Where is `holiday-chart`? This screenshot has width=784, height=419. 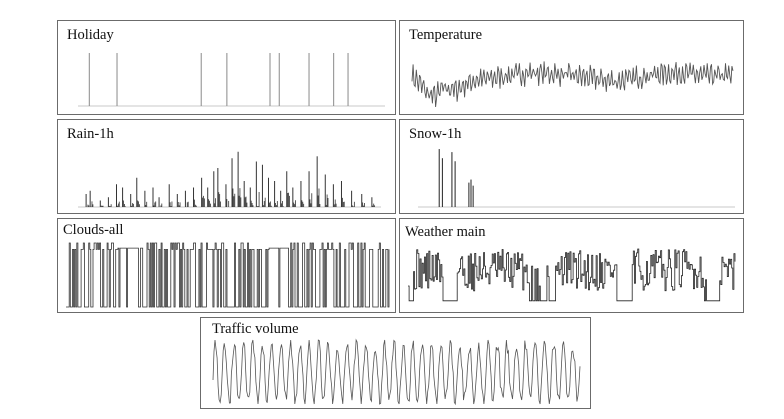
holiday-chart is located at coordinates (231, 80).